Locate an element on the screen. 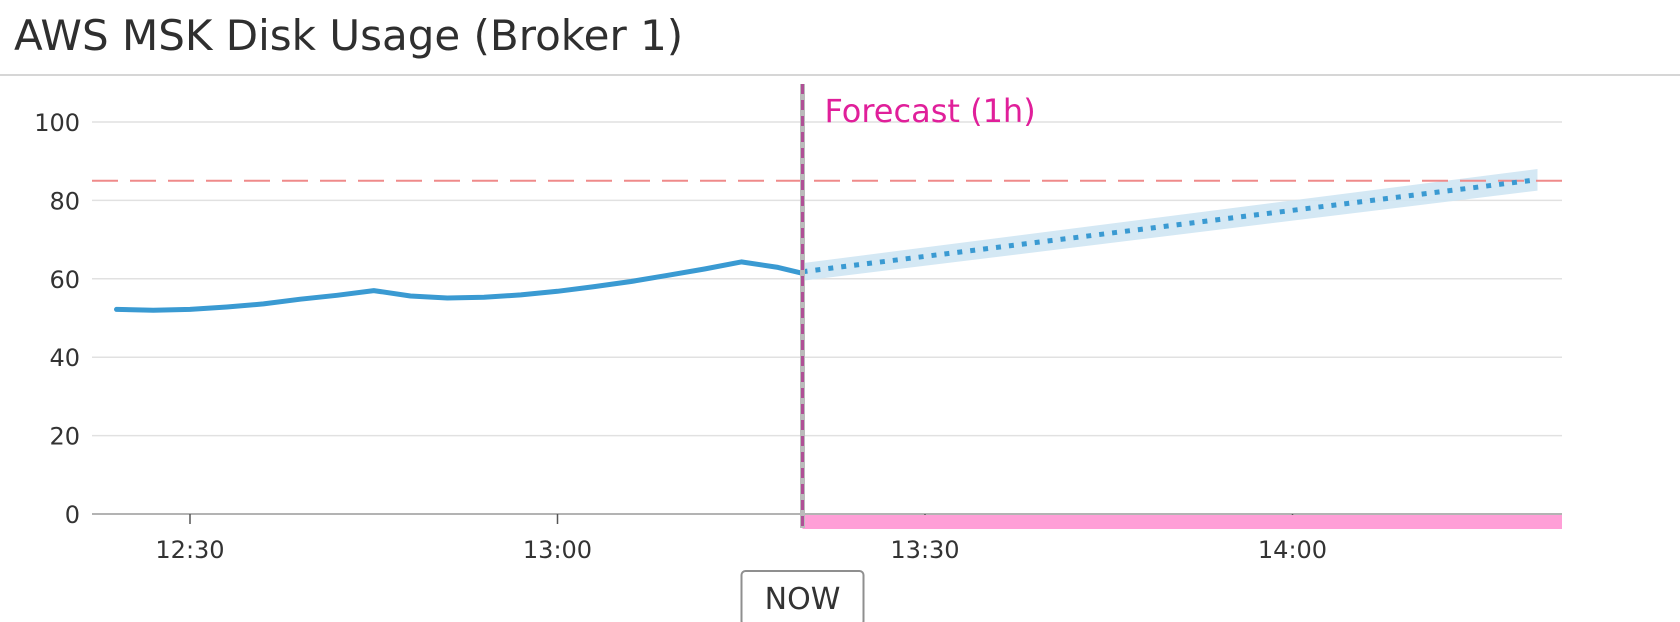 The image size is (1680, 622). x-tick-label: 12:30 is located at coordinates (189, 550).